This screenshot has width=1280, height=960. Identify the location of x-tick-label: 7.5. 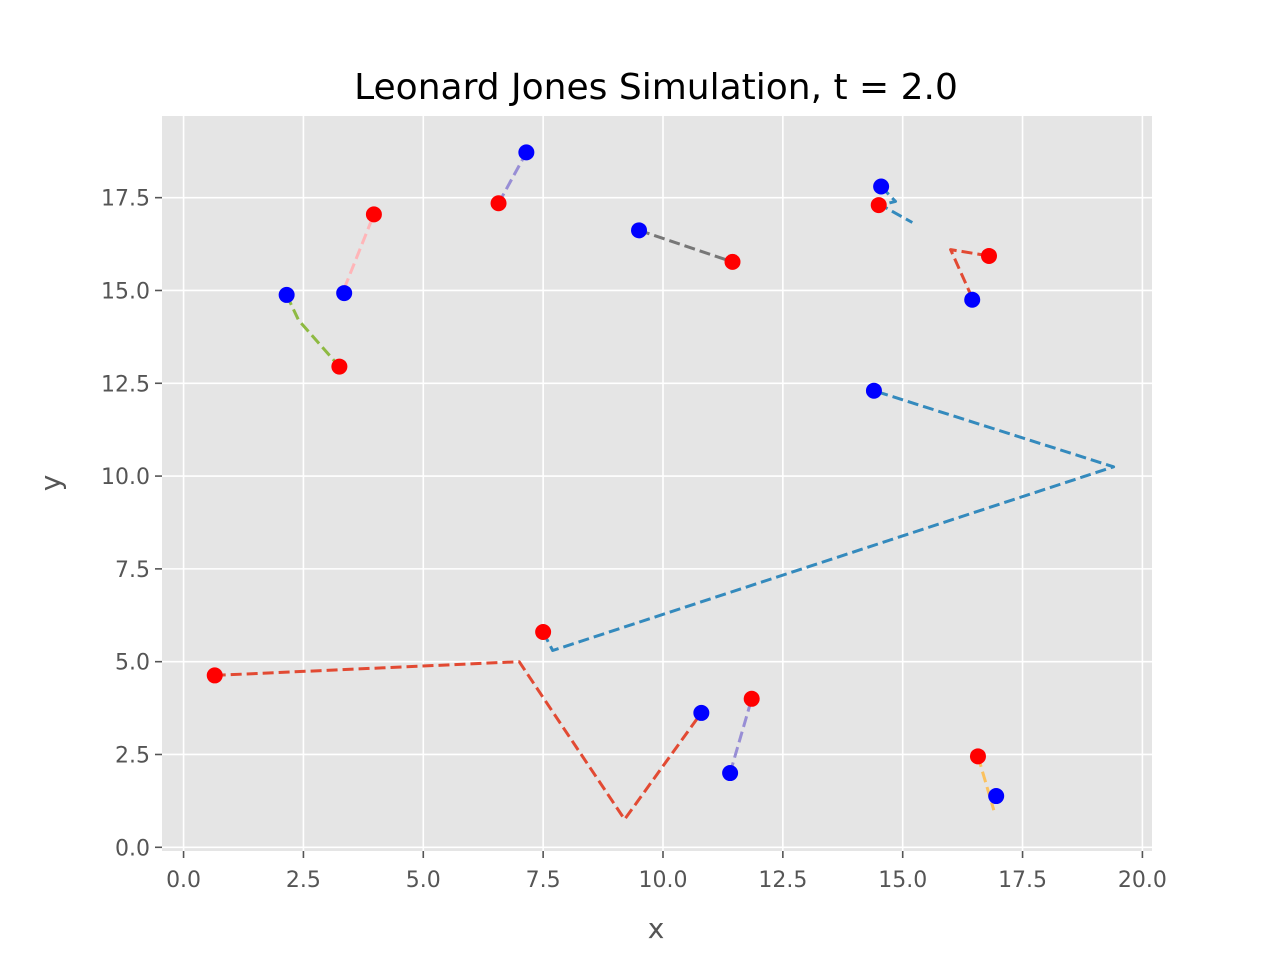
(543, 880).